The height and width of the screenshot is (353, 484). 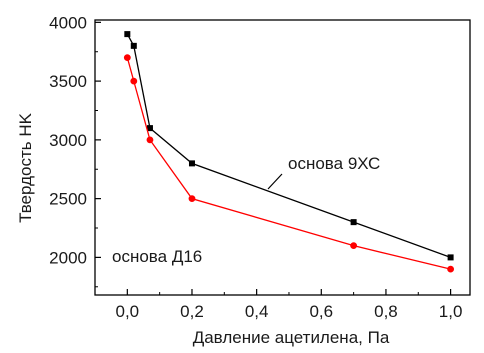 I want to click on annotation-9xc-pointer, so click(x=275, y=181).